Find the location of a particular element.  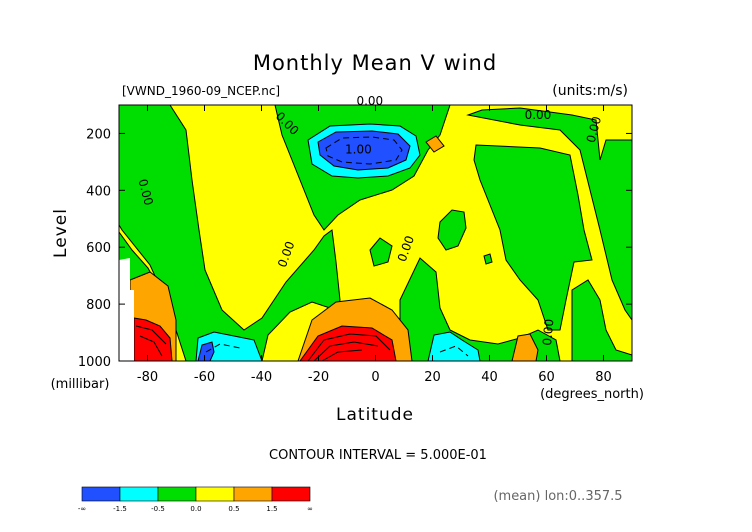

y-tick-label: 600 is located at coordinates (98, 248).